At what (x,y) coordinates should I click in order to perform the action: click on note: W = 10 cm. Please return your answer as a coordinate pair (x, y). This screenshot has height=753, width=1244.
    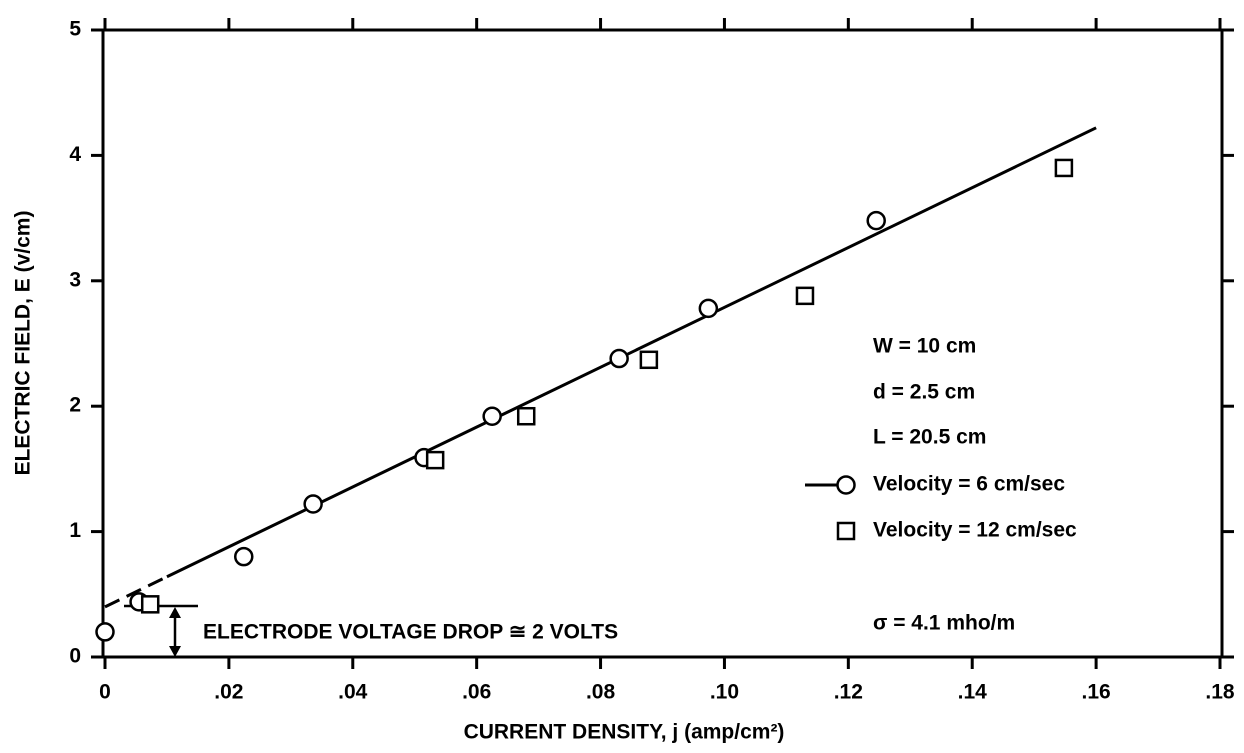
    Looking at the image, I should click on (924, 346).